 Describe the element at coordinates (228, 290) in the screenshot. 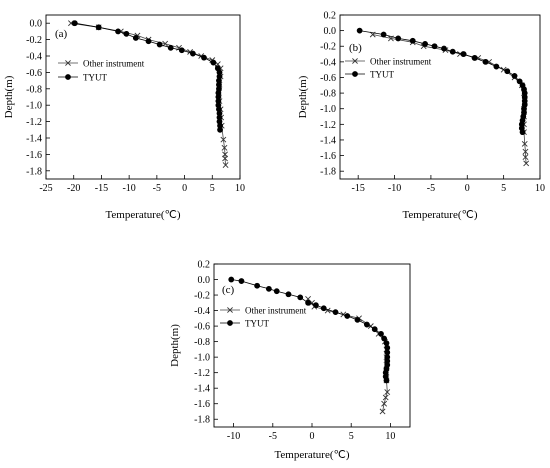

I see `panel-label: (c)` at that location.